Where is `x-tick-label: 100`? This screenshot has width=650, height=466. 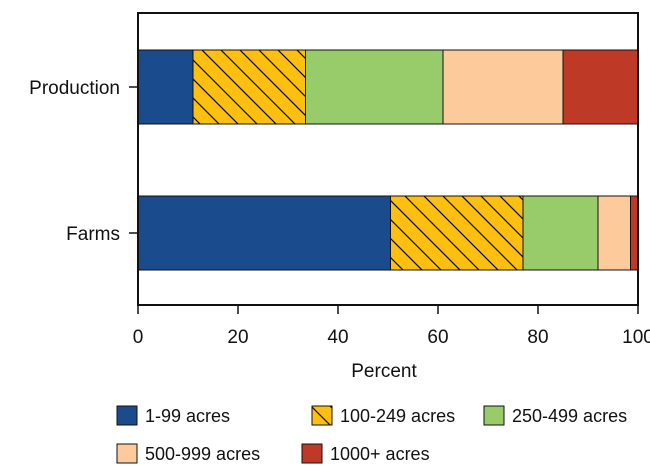 x-tick-label: 100 is located at coordinates (636, 337).